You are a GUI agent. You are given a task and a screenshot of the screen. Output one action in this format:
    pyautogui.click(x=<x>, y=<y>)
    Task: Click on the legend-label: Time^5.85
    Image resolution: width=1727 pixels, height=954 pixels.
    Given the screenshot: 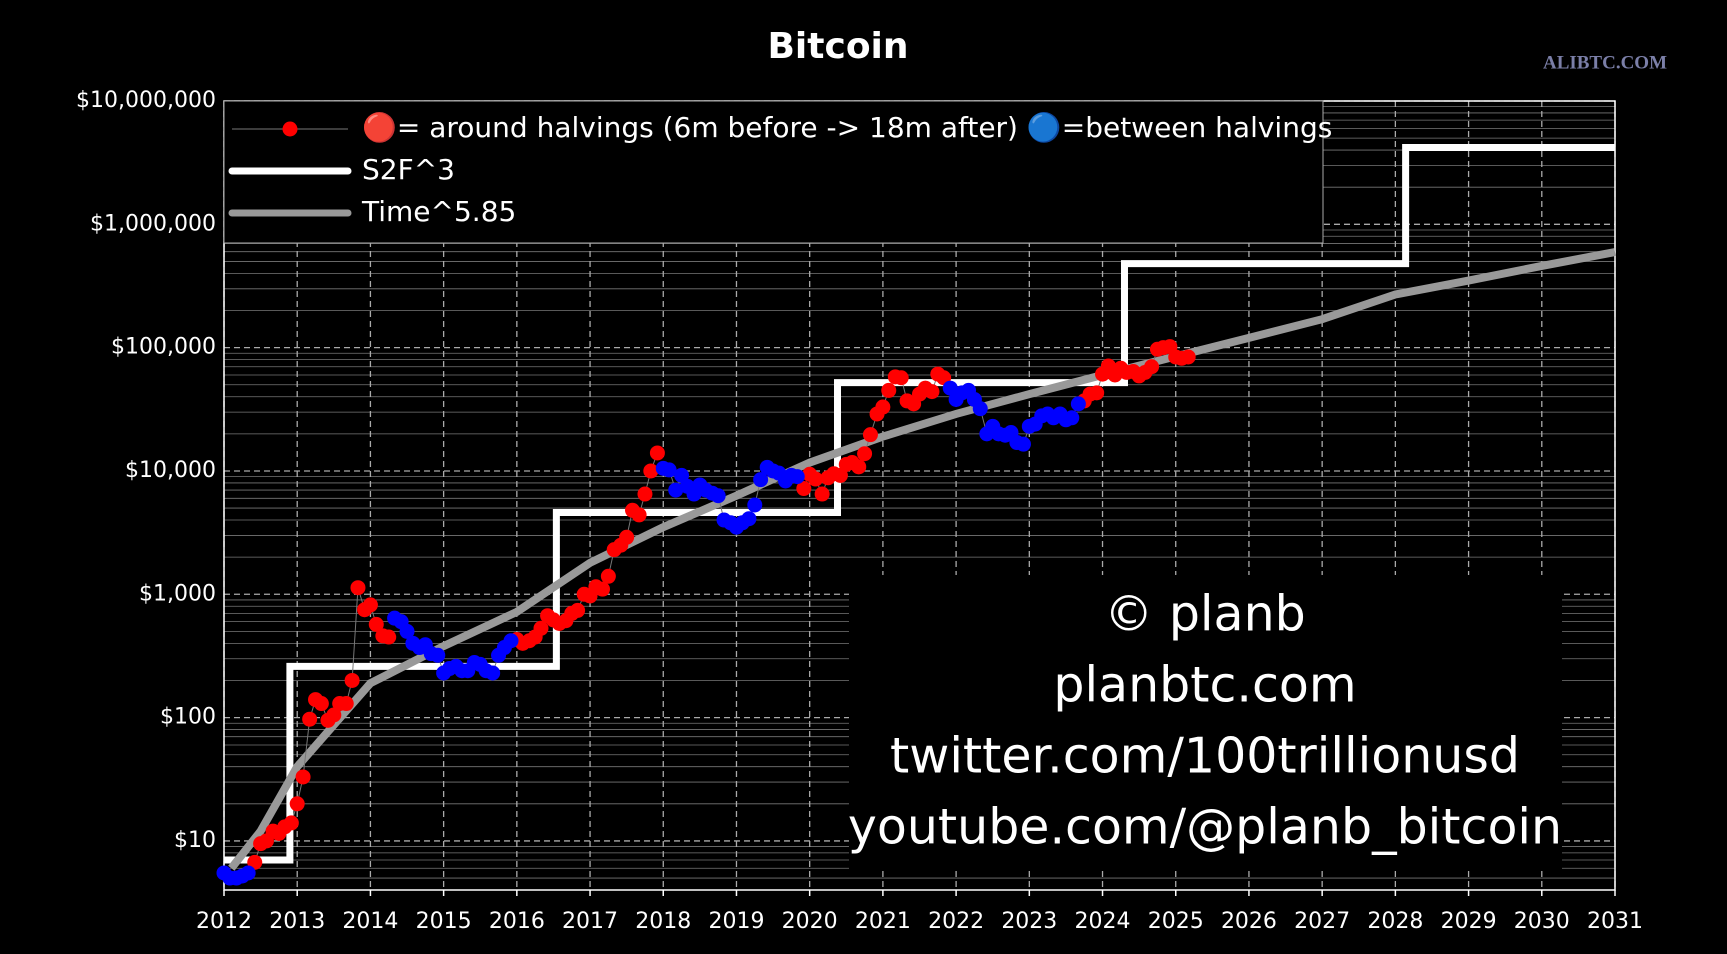 What is the action you would take?
    pyautogui.click(x=438, y=211)
    